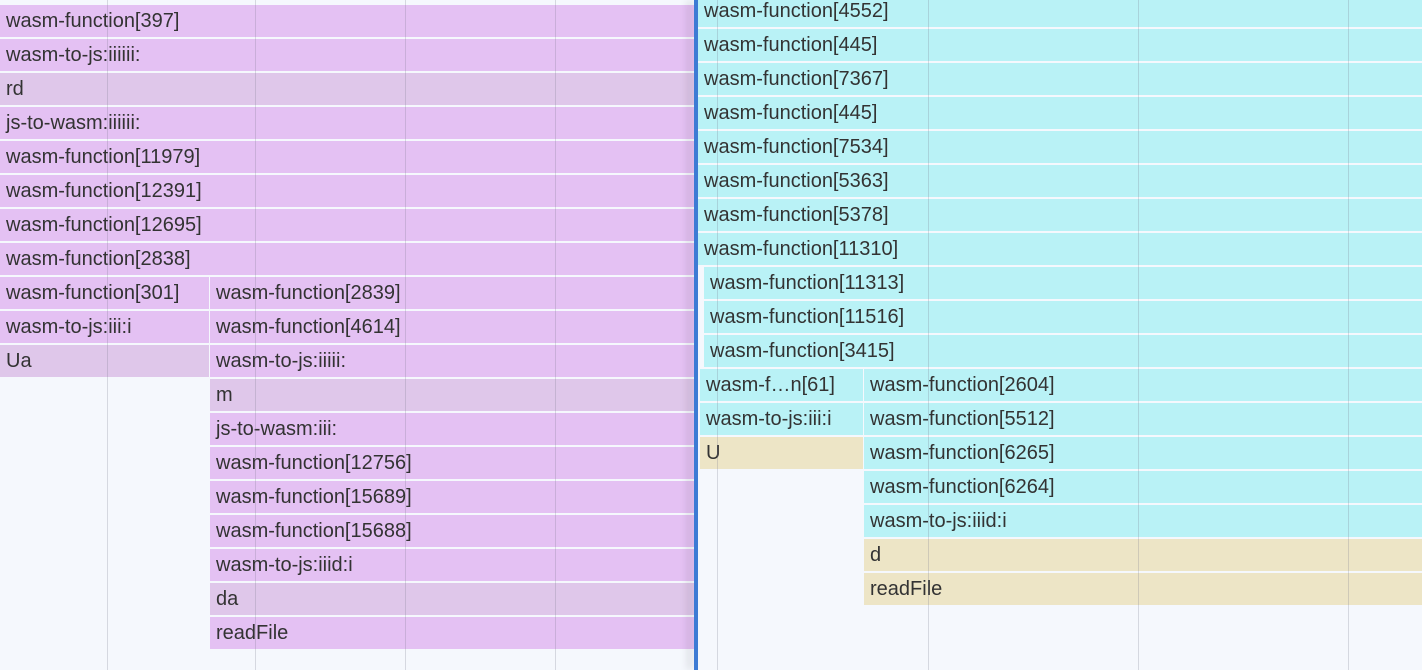 The image size is (1422, 670). I want to click on flame-chart-entry: wasm-function[4552], so click(1060, 13).